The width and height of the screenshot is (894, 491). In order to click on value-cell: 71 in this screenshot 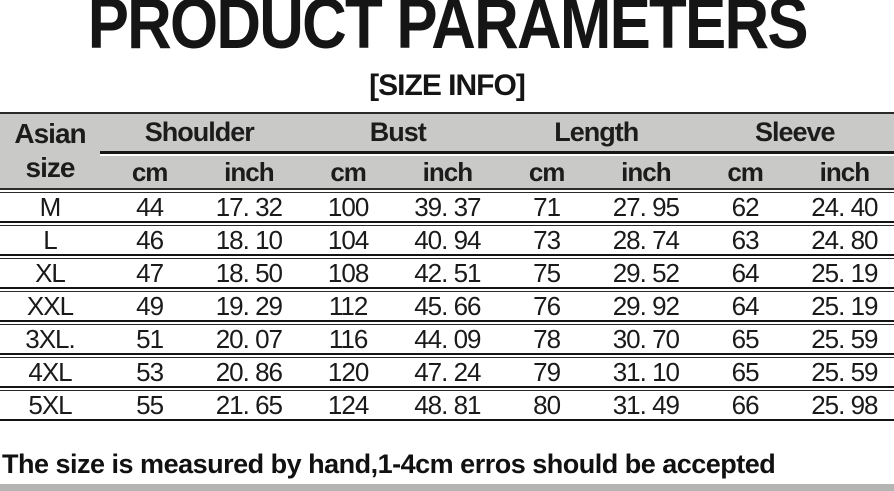, I will do `click(547, 207)`.